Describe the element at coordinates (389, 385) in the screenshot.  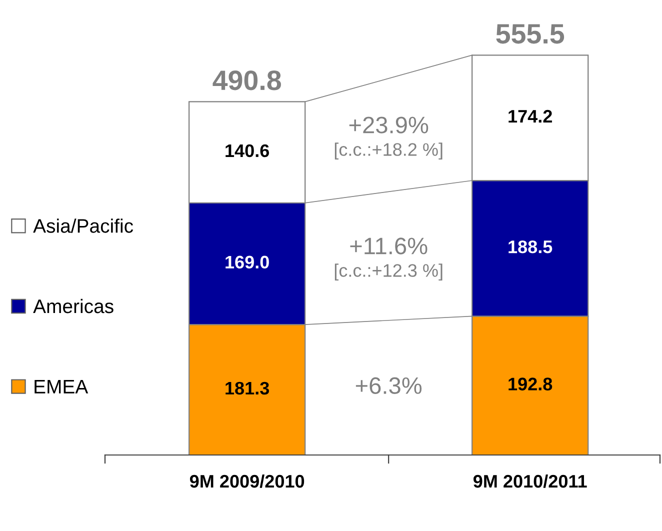
I see `annotation: +6.3%` at that location.